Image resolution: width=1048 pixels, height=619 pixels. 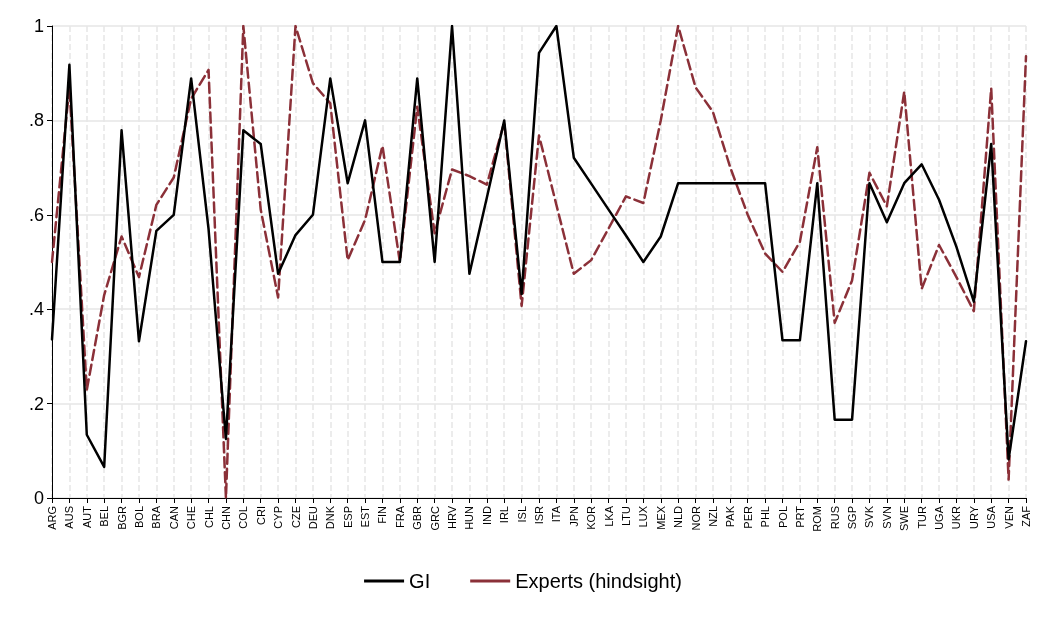 What do you see at coordinates (521, 514) in the screenshot?
I see `x-tick-label: ISL` at bounding box center [521, 514].